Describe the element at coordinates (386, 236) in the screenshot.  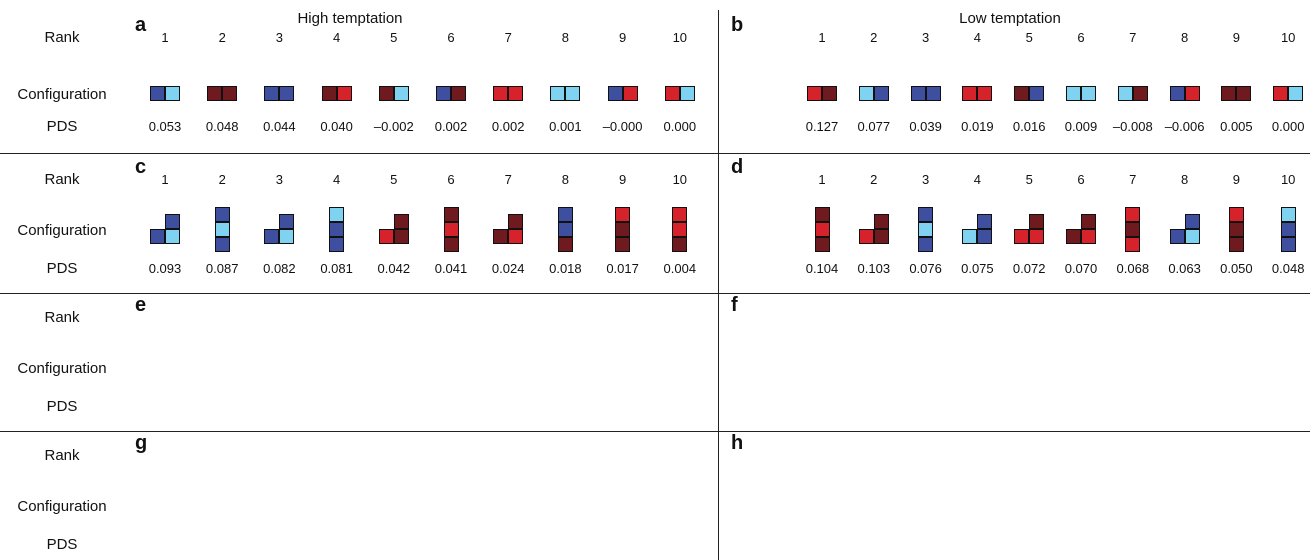
I see `configuration-c-5-cell` at that location.